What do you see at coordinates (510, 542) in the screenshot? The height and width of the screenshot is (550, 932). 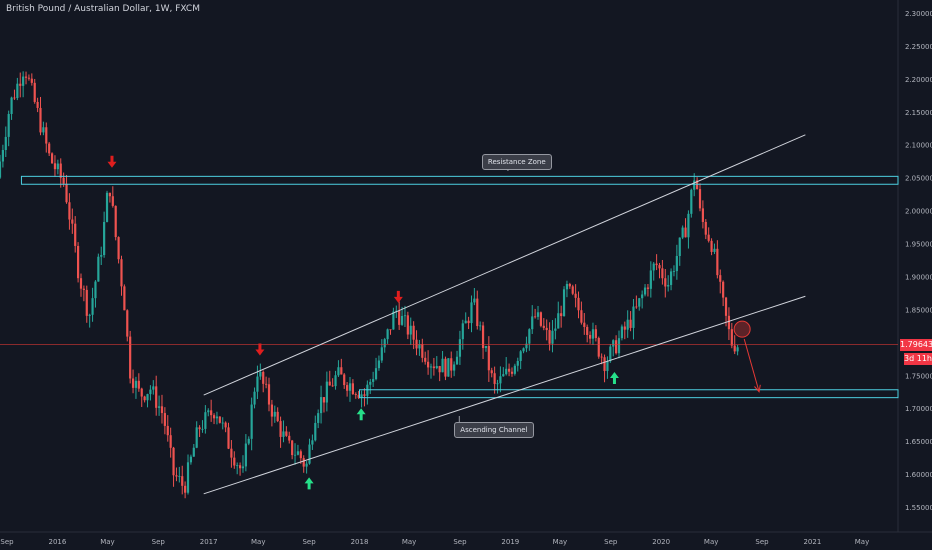 I see `x-tick-label: 2019` at bounding box center [510, 542].